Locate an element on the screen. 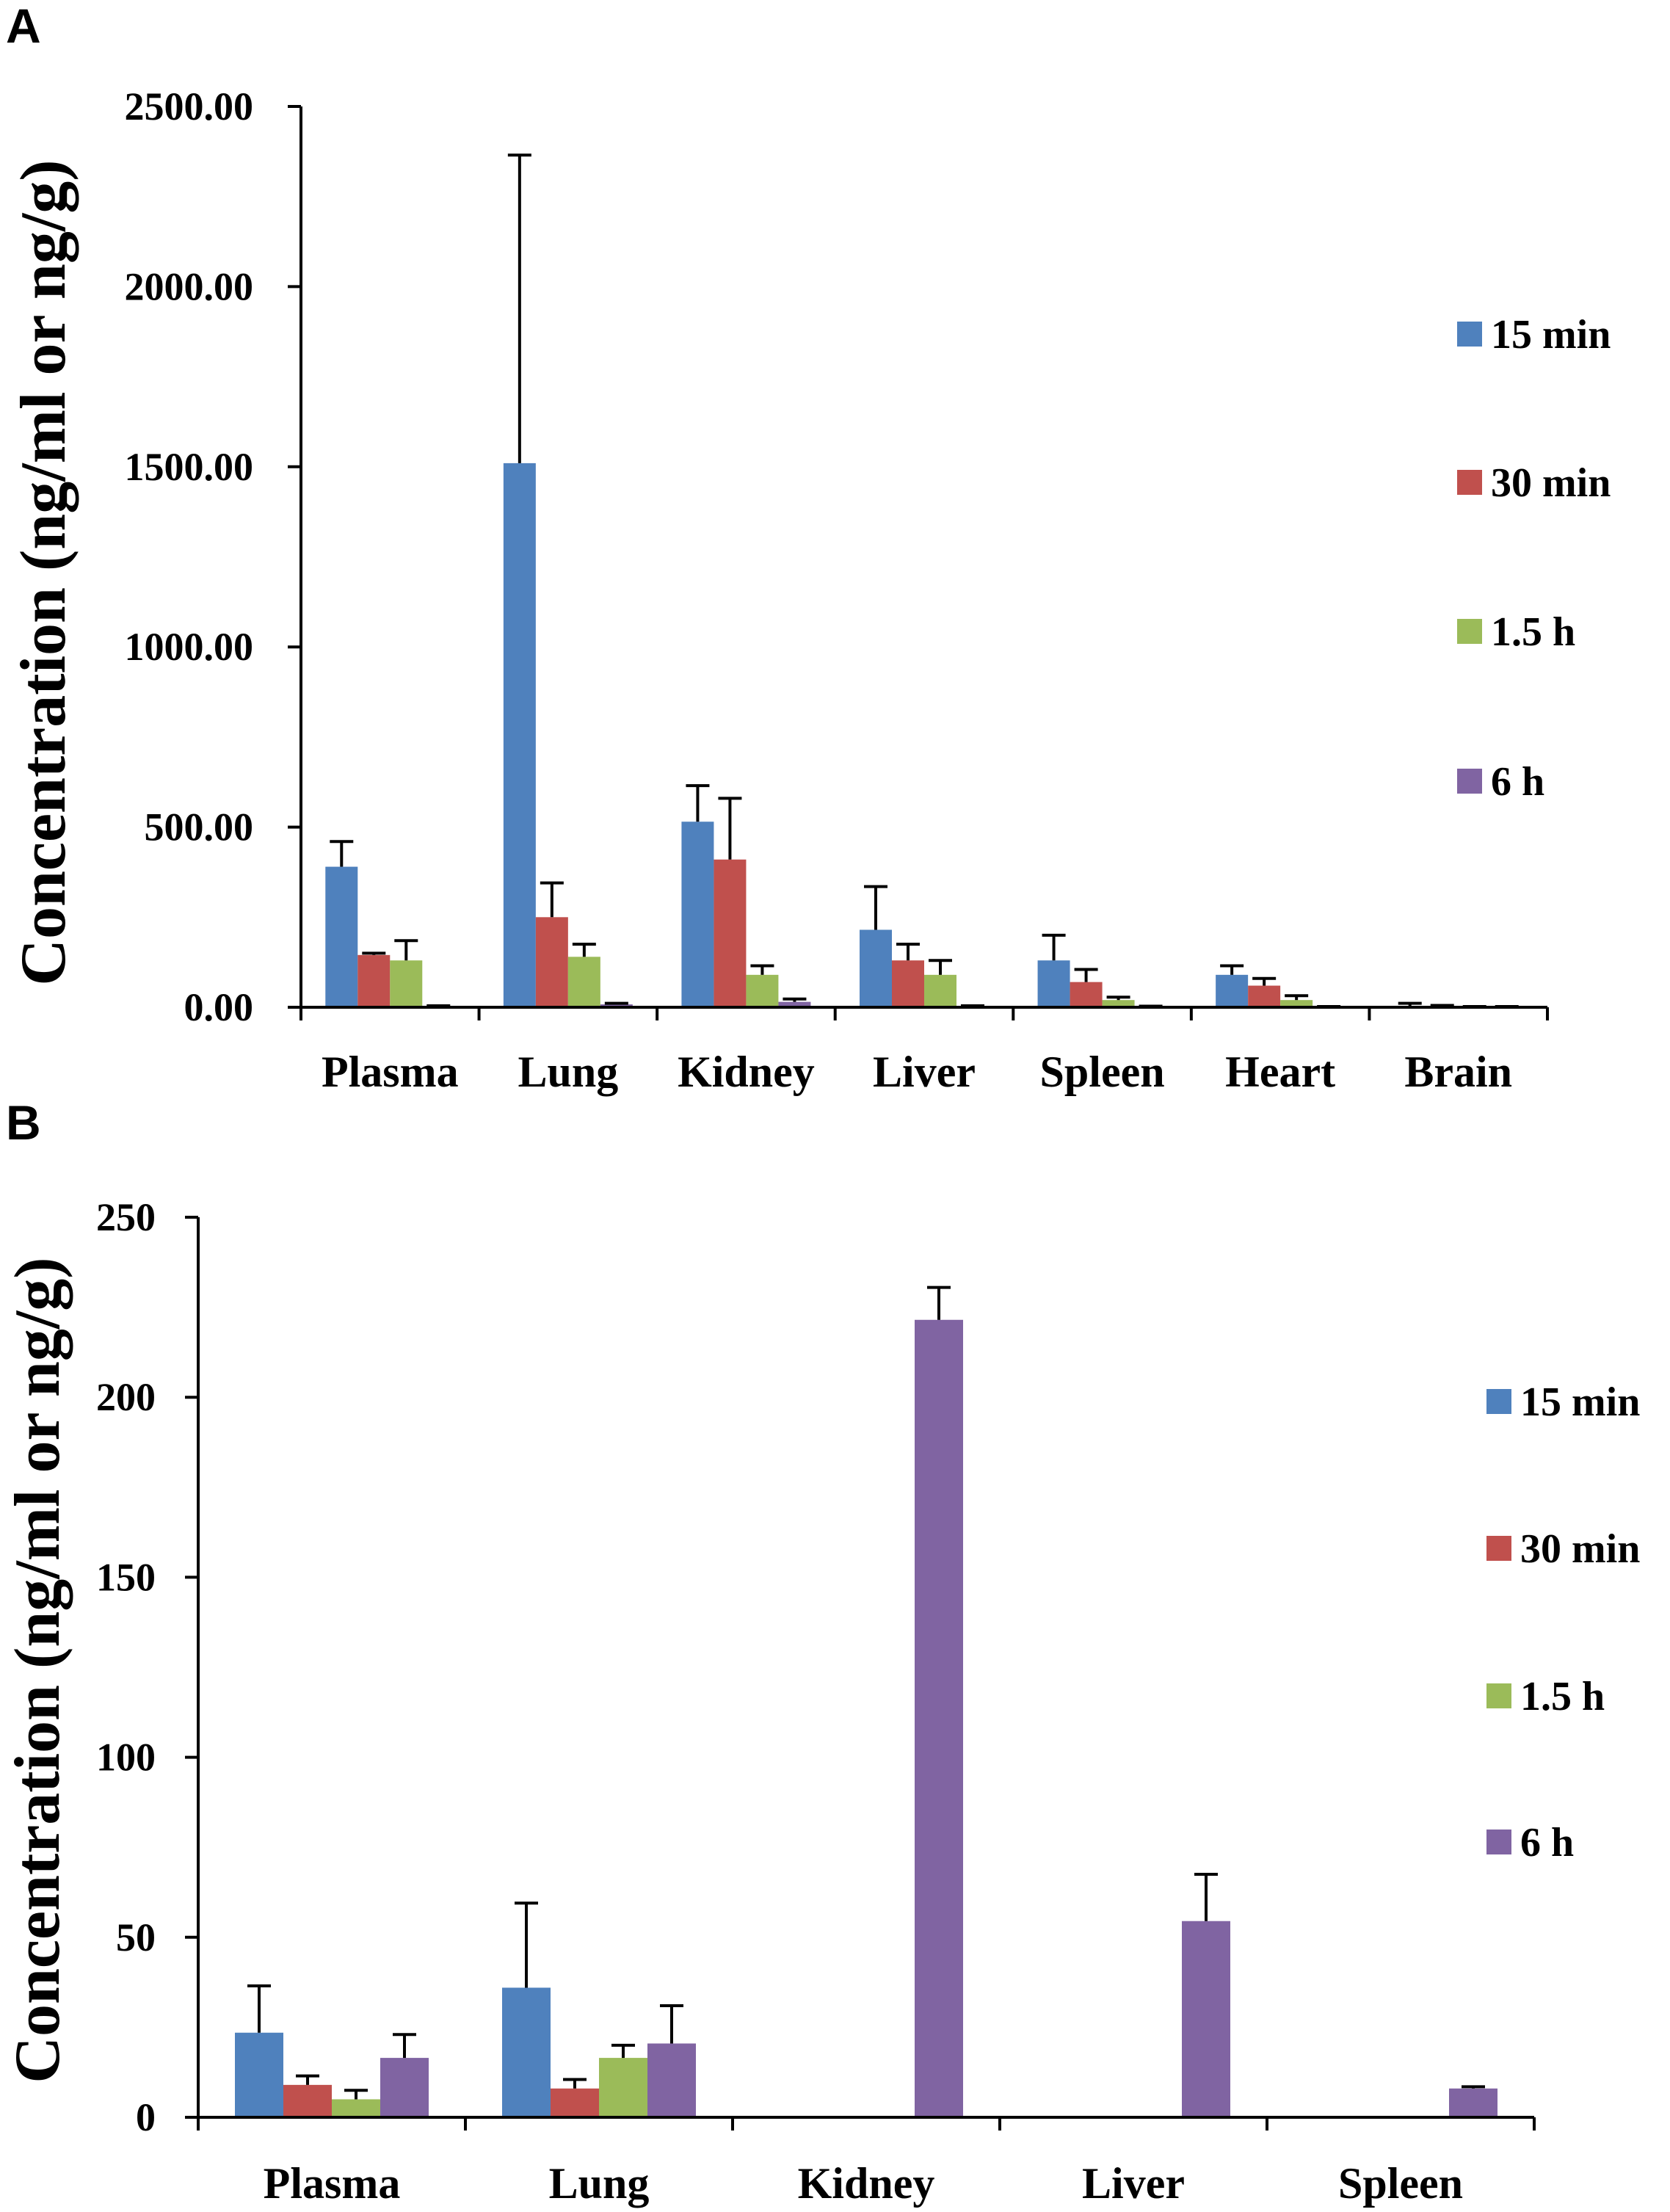 Image resolution: width=1670 pixels, height=2212 pixels. panel-b-bar-liver-6-h is located at coordinates (1206, 2019).